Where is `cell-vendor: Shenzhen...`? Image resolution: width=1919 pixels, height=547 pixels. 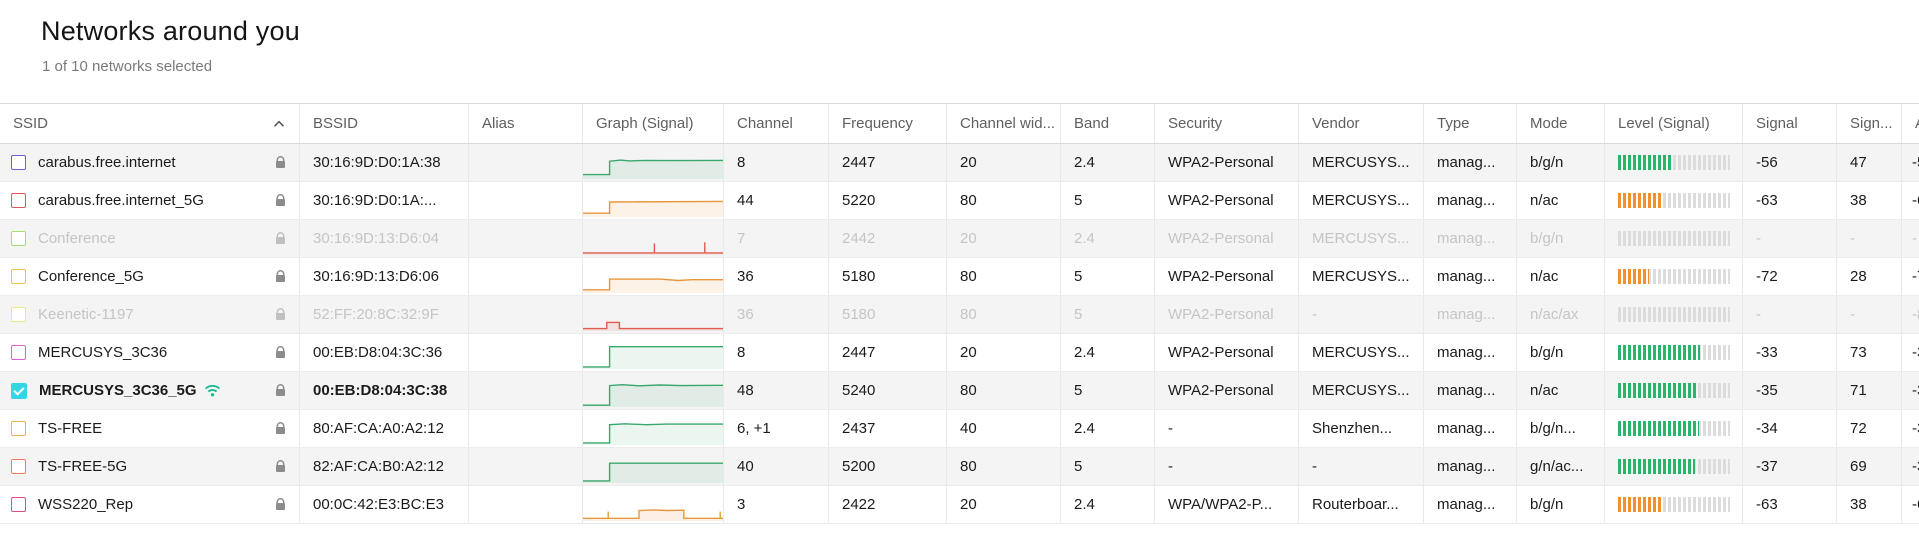 cell-vendor: Shenzhen... is located at coordinates (1361, 428).